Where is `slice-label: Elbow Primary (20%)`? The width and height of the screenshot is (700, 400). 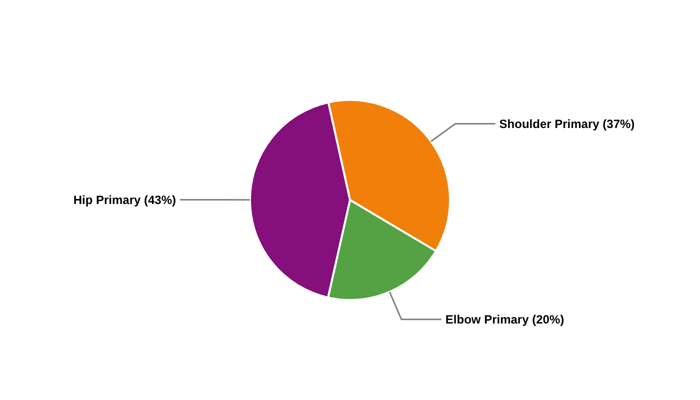 slice-label: Elbow Primary (20%) is located at coordinates (504, 319).